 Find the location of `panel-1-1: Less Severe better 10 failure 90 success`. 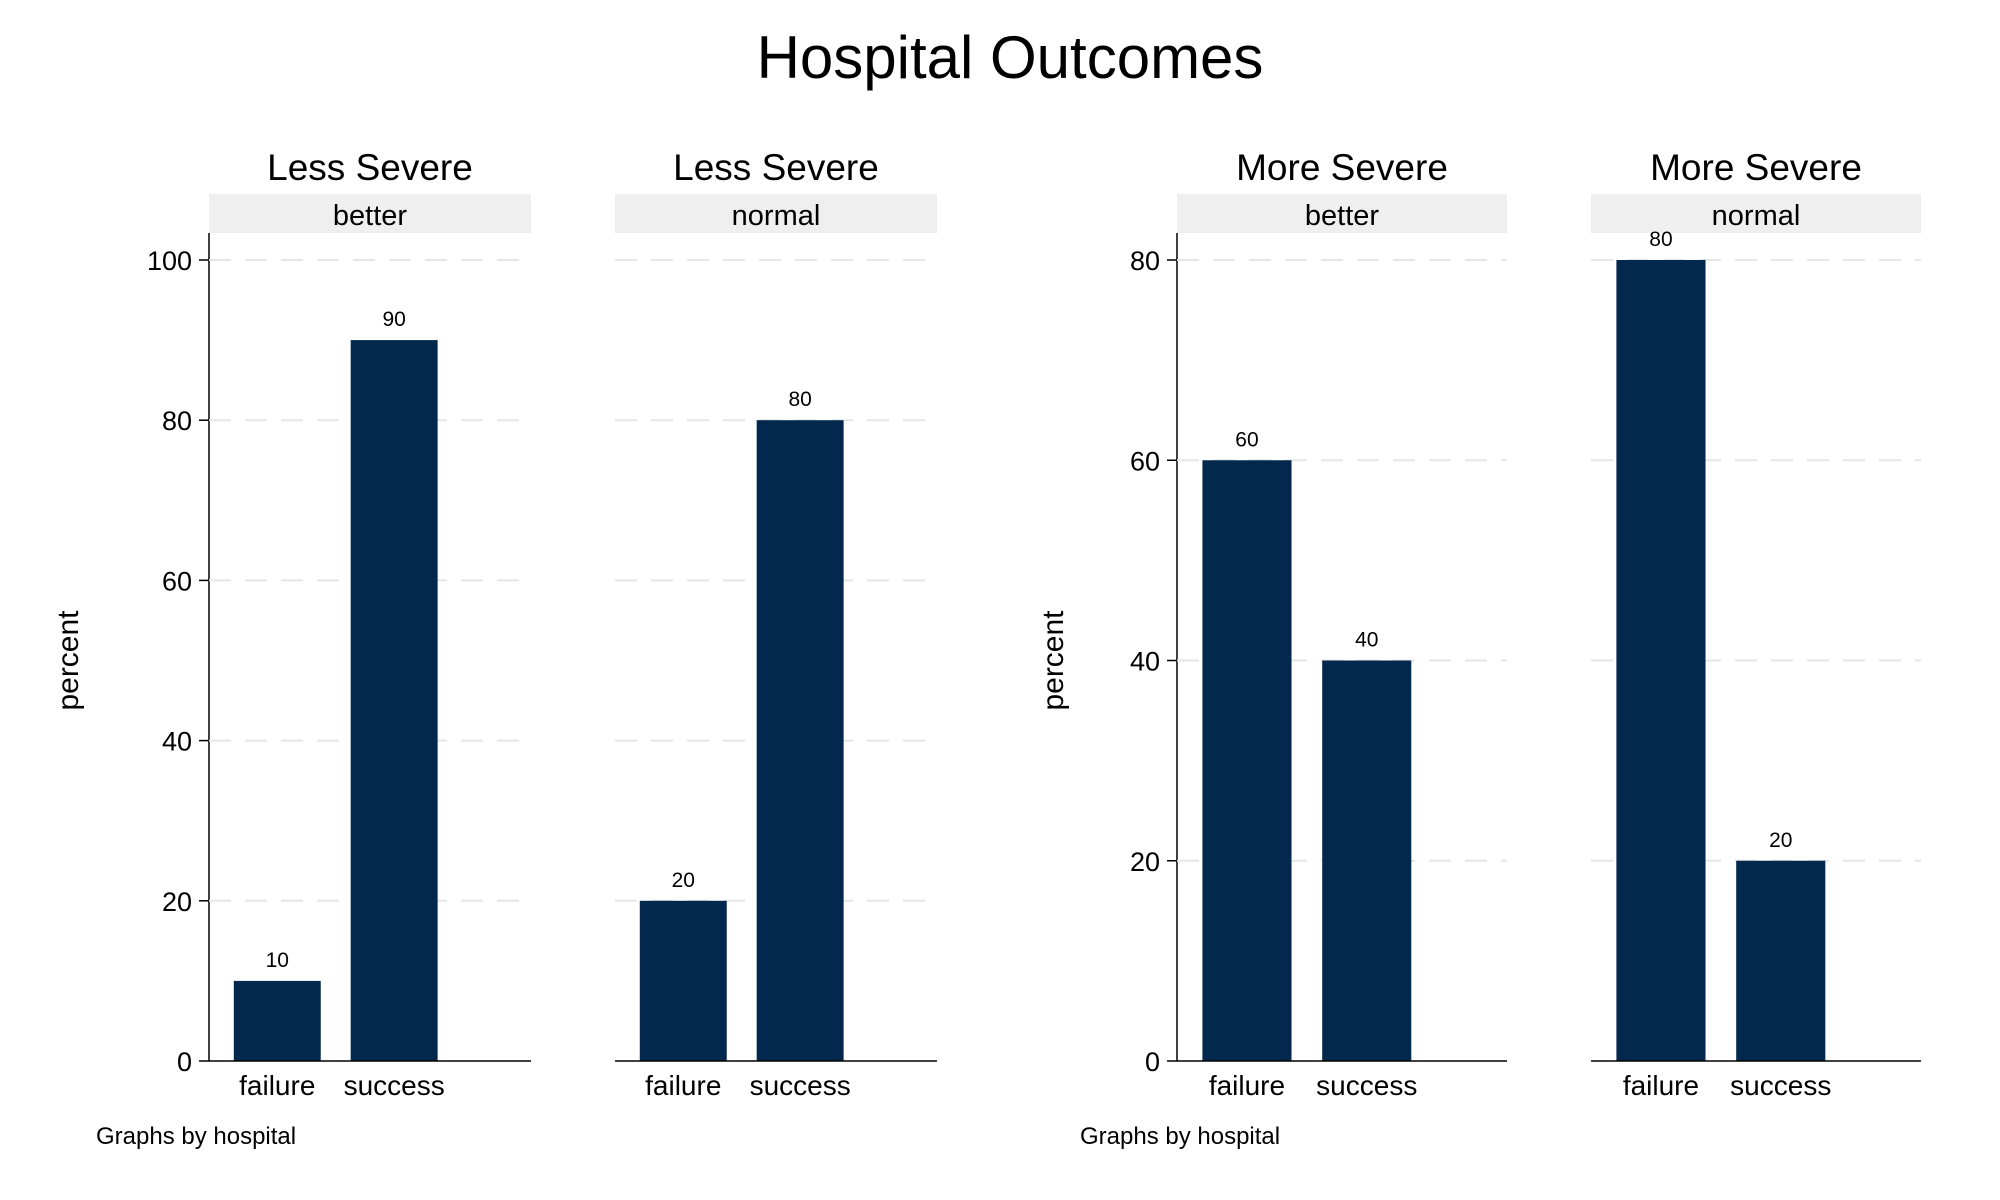

panel-1-1: Less Severe better 10 failure 90 success is located at coordinates (370, 624).